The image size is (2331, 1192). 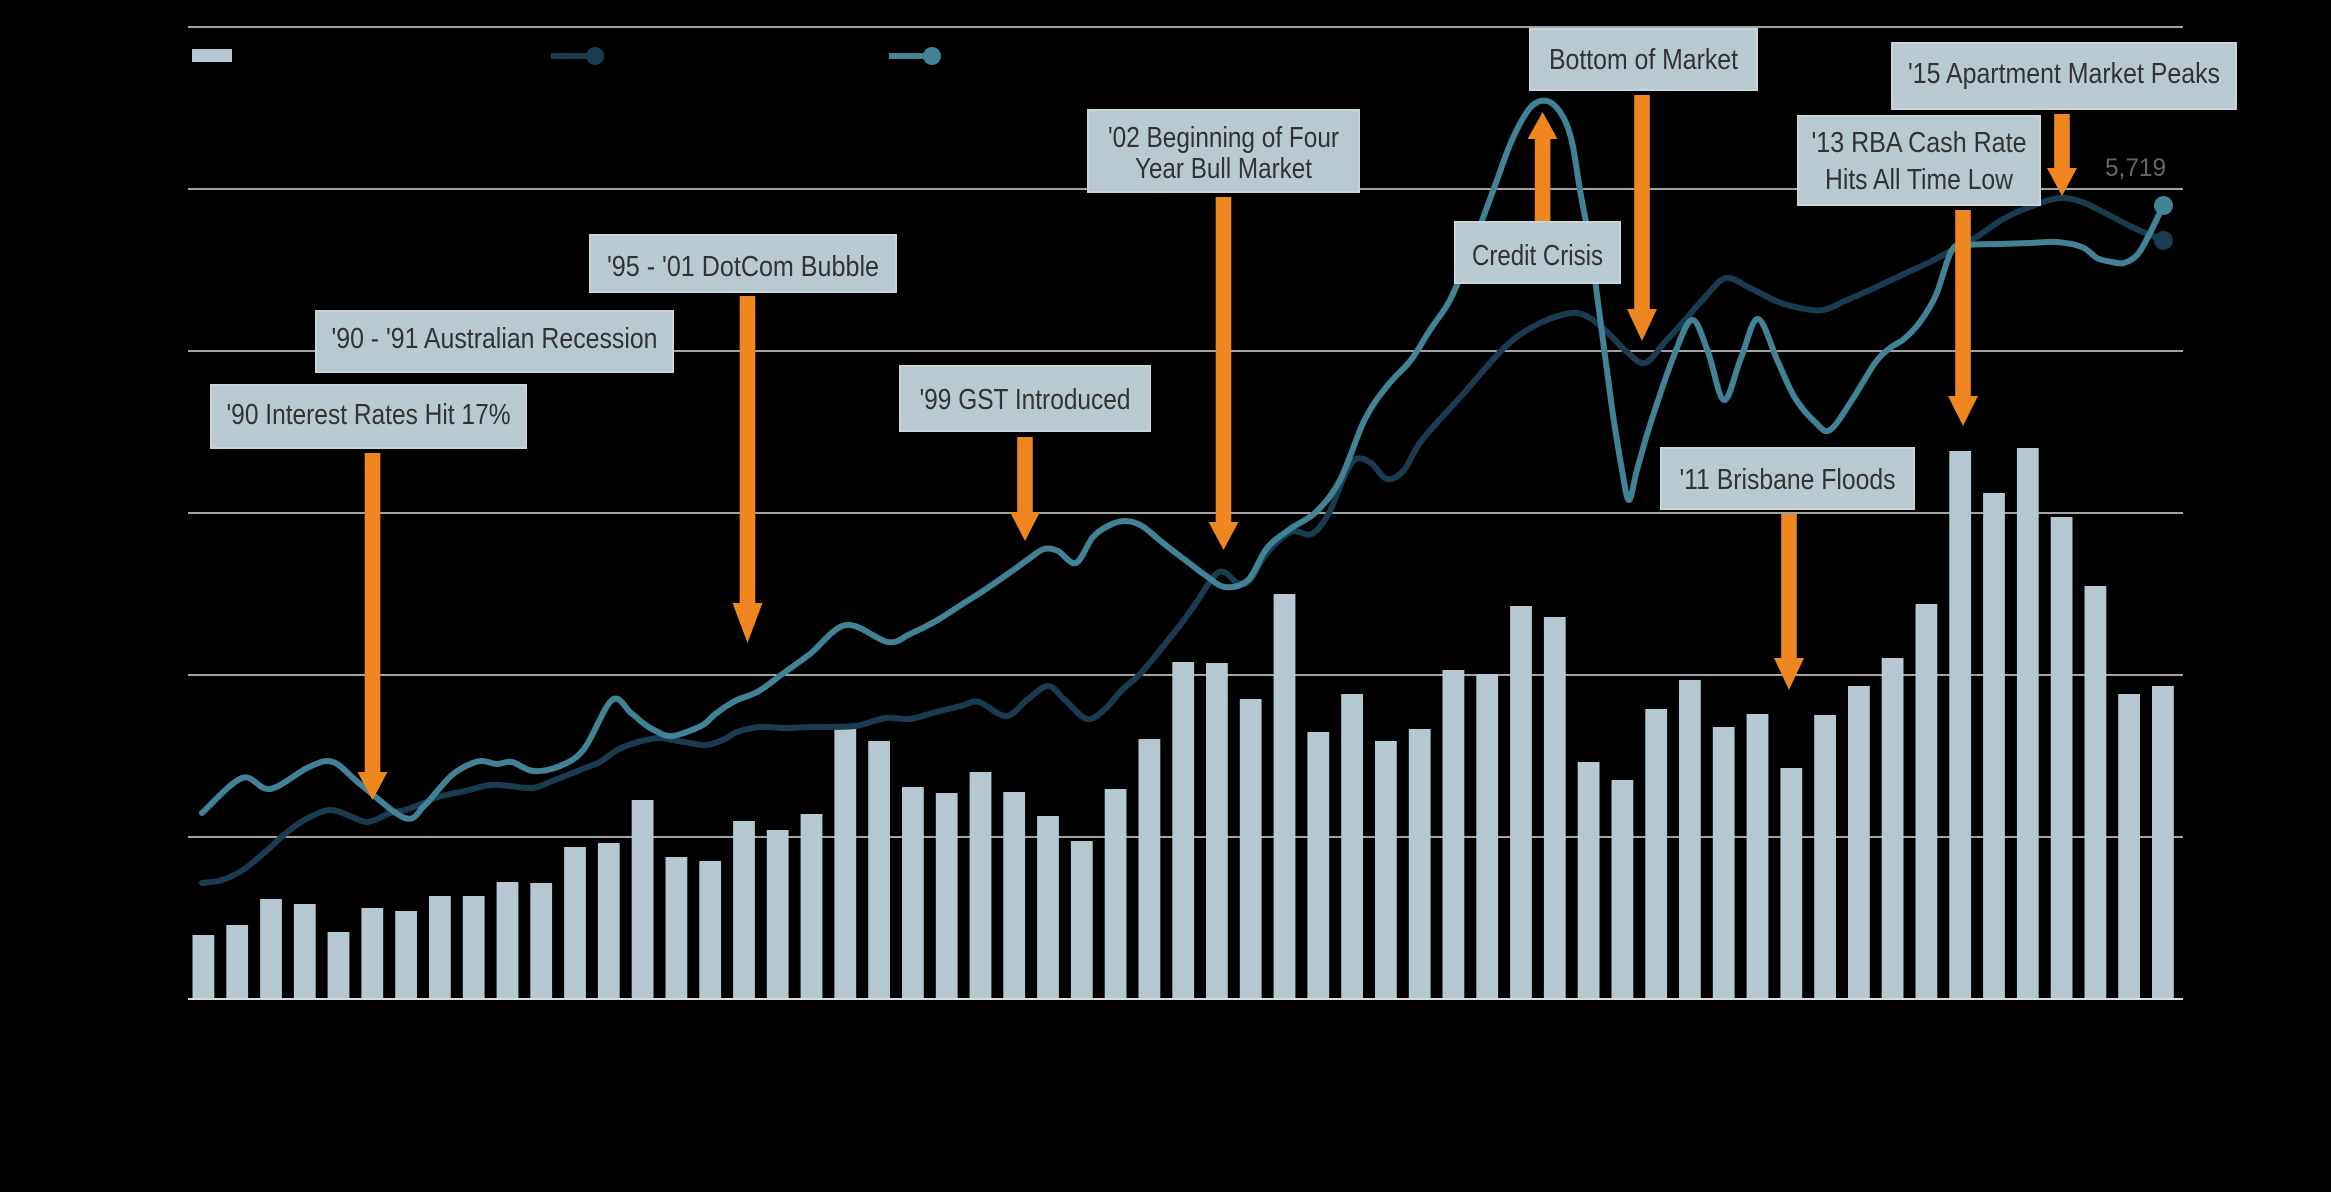 What do you see at coordinates (2135, 168) in the screenshot?
I see `svg-text: 5,719` at bounding box center [2135, 168].